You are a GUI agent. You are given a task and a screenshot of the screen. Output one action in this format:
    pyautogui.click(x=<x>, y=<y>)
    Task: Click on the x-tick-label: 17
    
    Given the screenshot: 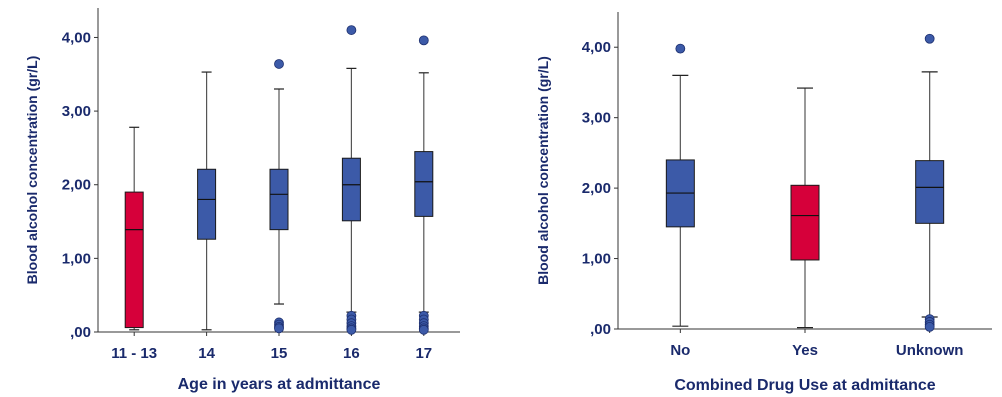 What is the action you would take?
    pyautogui.click(x=423, y=353)
    